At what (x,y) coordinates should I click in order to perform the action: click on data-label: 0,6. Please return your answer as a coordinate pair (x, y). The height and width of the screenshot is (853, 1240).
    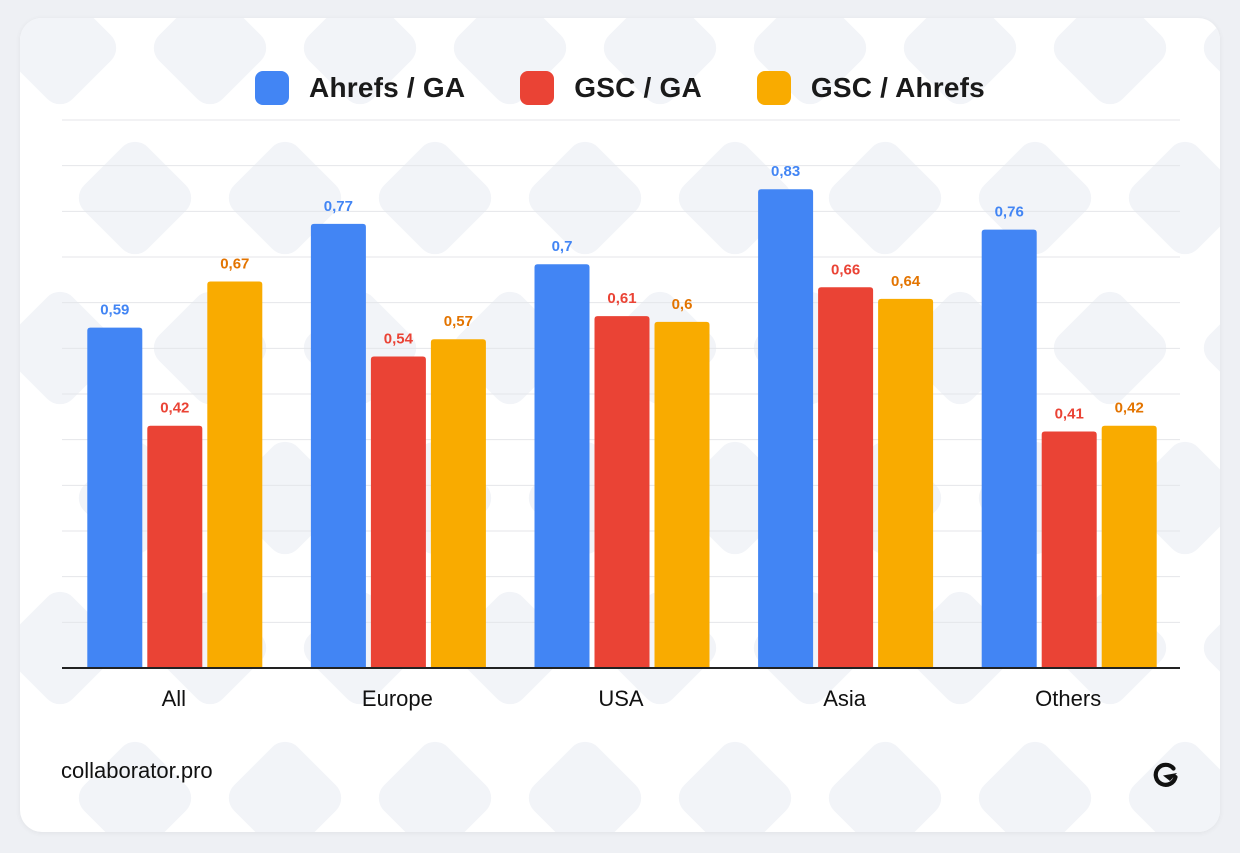
    Looking at the image, I should click on (682, 304).